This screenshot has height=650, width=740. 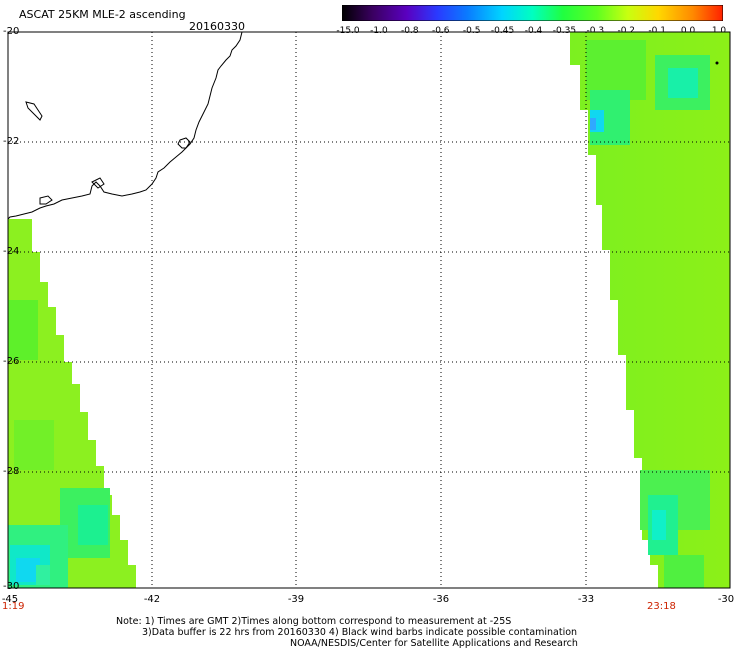 What do you see at coordinates (657, 31) in the screenshot?
I see `colorbar-tick-label: -0.1` at bounding box center [657, 31].